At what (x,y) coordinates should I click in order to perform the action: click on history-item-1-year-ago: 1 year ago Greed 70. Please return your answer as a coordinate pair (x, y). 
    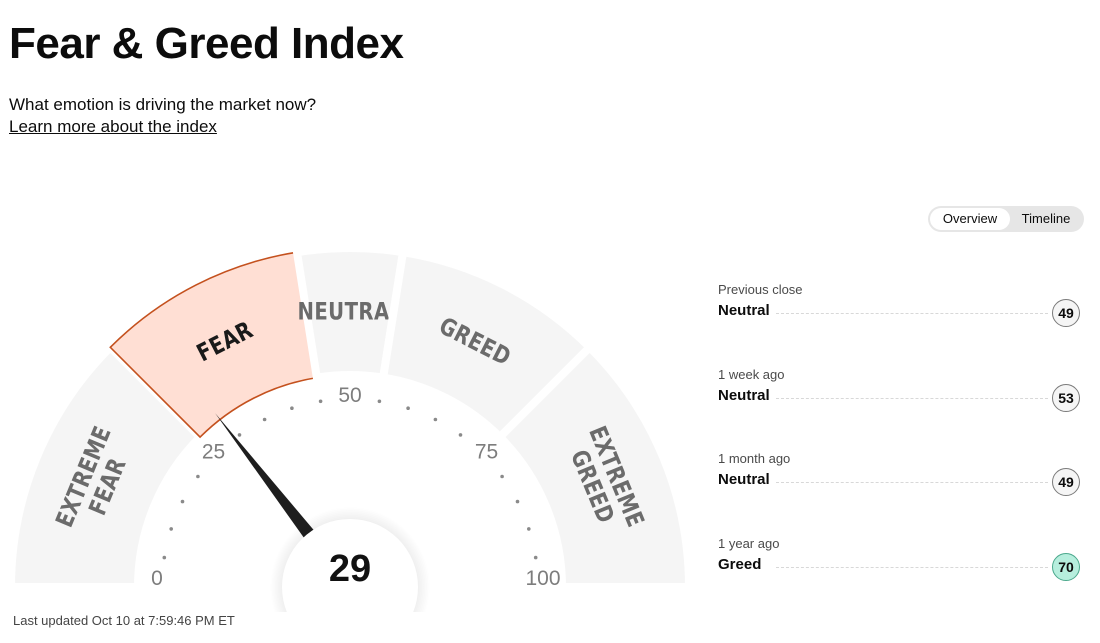
    Looking at the image, I should click on (901, 578).